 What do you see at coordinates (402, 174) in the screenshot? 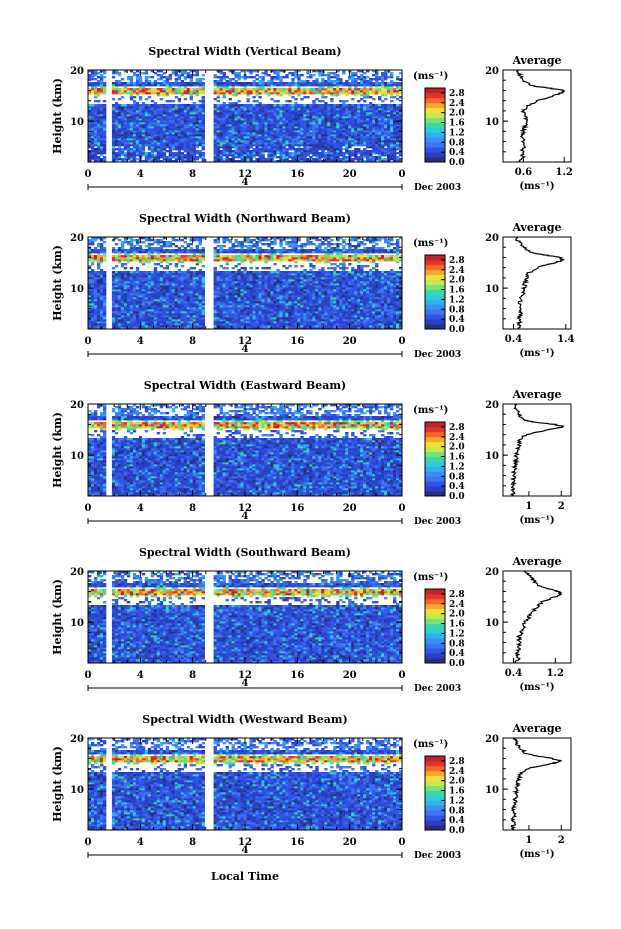
I see `x-tick-label: 0` at bounding box center [402, 174].